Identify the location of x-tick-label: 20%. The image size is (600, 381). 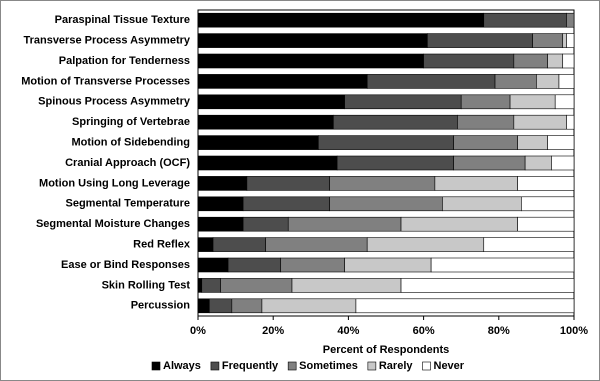
(273, 331).